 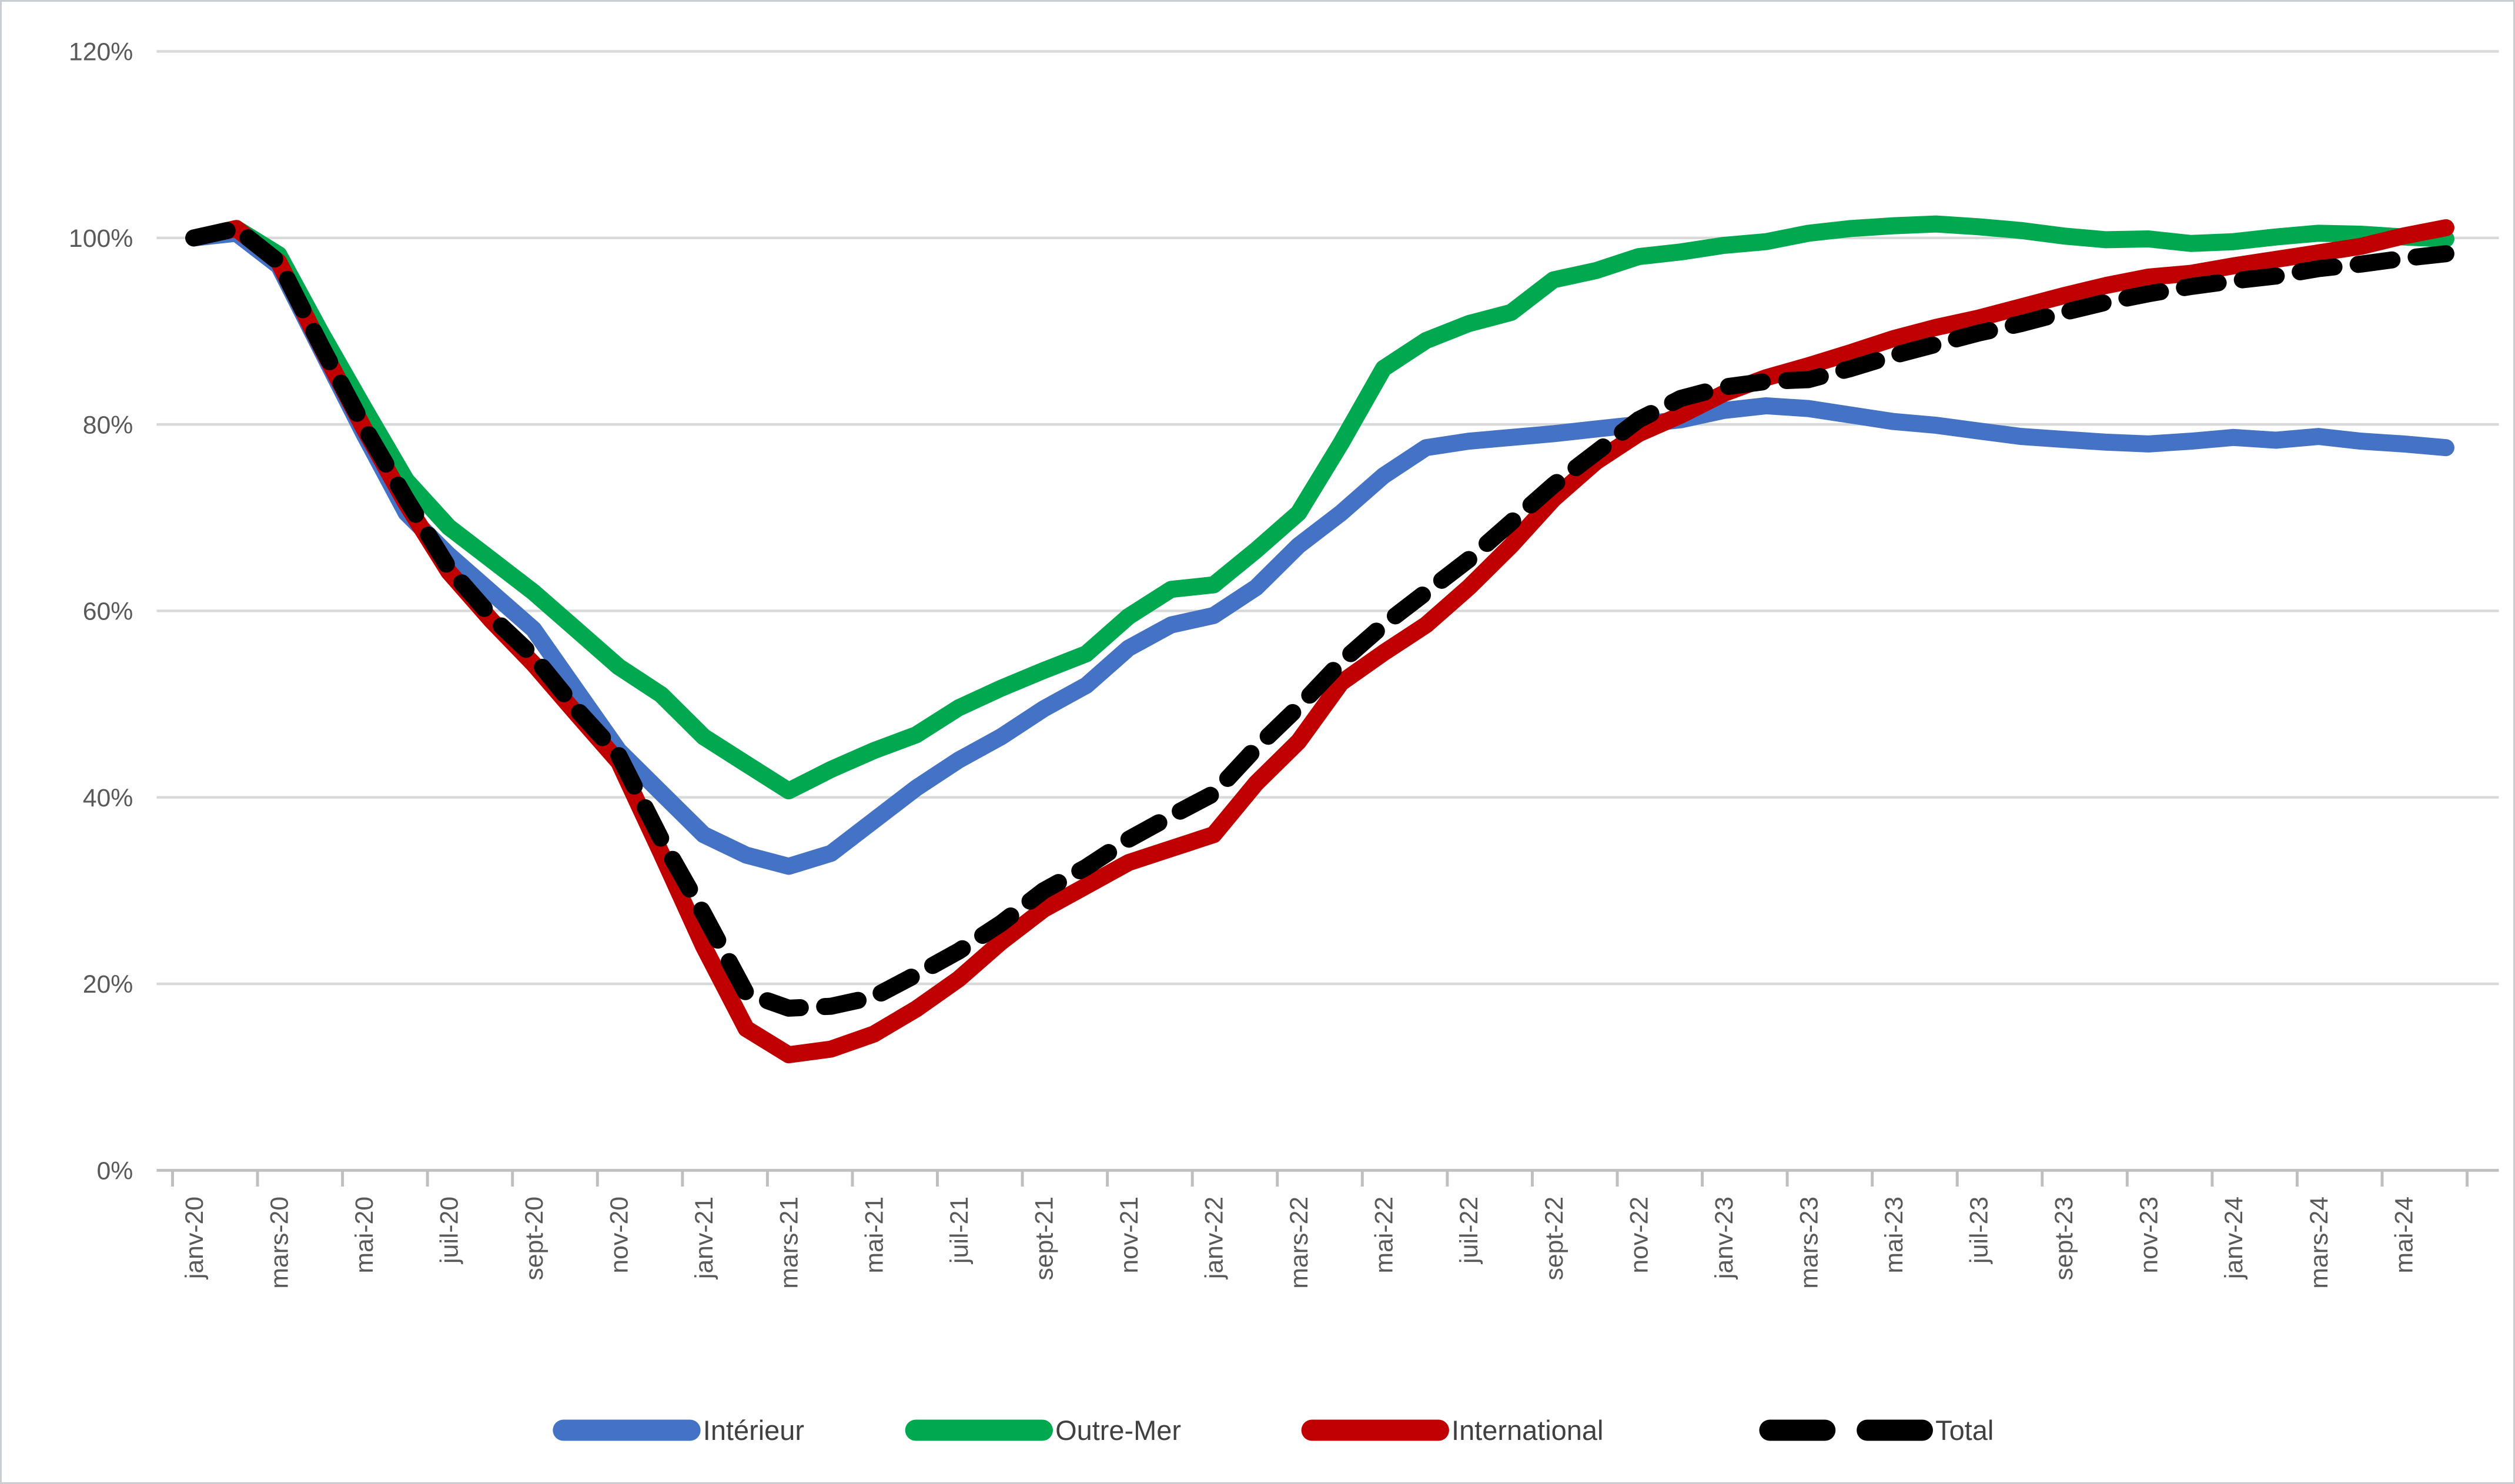 I want to click on legend-label-intérieur: Intérieur, so click(x=753, y=1430).